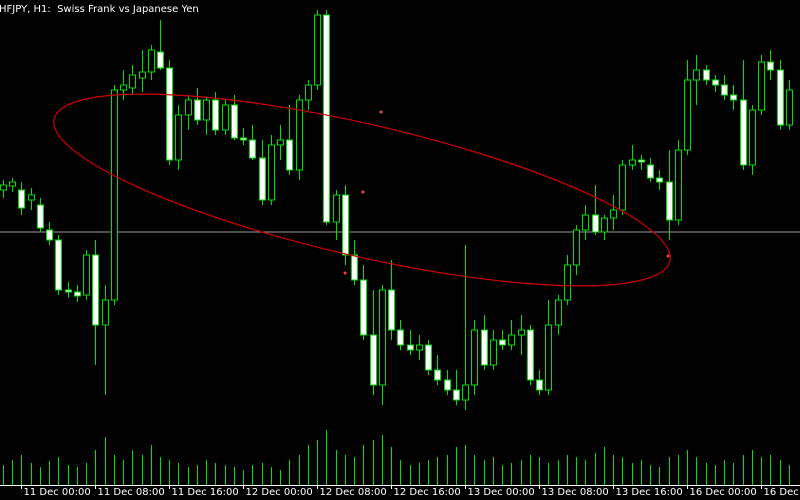  What do you see at coordinates (575, 492) in the screenshot?
I see `x-tick-label: 13 Dec 08:00` at bounding box center [575, 492].